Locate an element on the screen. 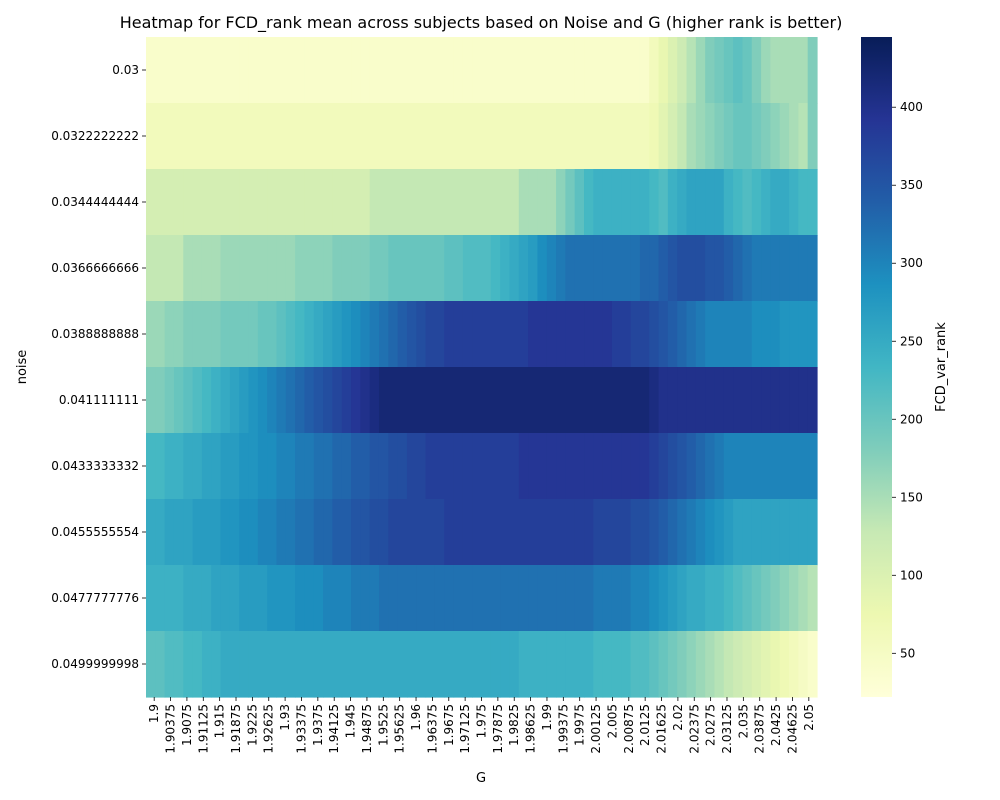 The width and height of the screenshot is (1000, 800). x-tick-label: 1.91875 is located at coordinates (236, 729).